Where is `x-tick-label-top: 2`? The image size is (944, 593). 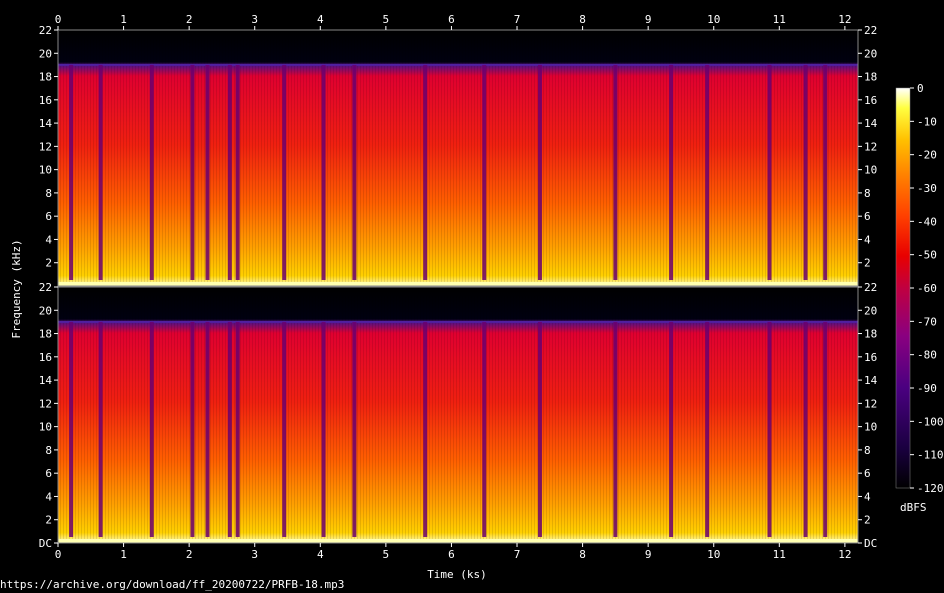 x-tick-label-top: 2 is located at coordinates (189, 19).